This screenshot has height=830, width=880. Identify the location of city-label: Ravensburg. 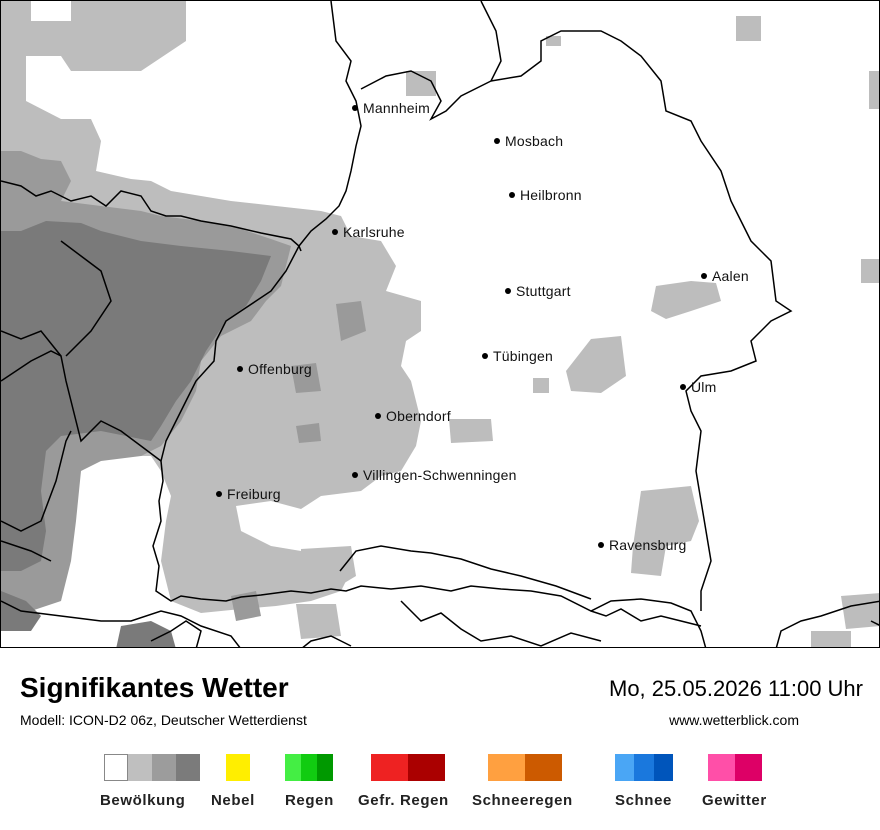
(648, 545).